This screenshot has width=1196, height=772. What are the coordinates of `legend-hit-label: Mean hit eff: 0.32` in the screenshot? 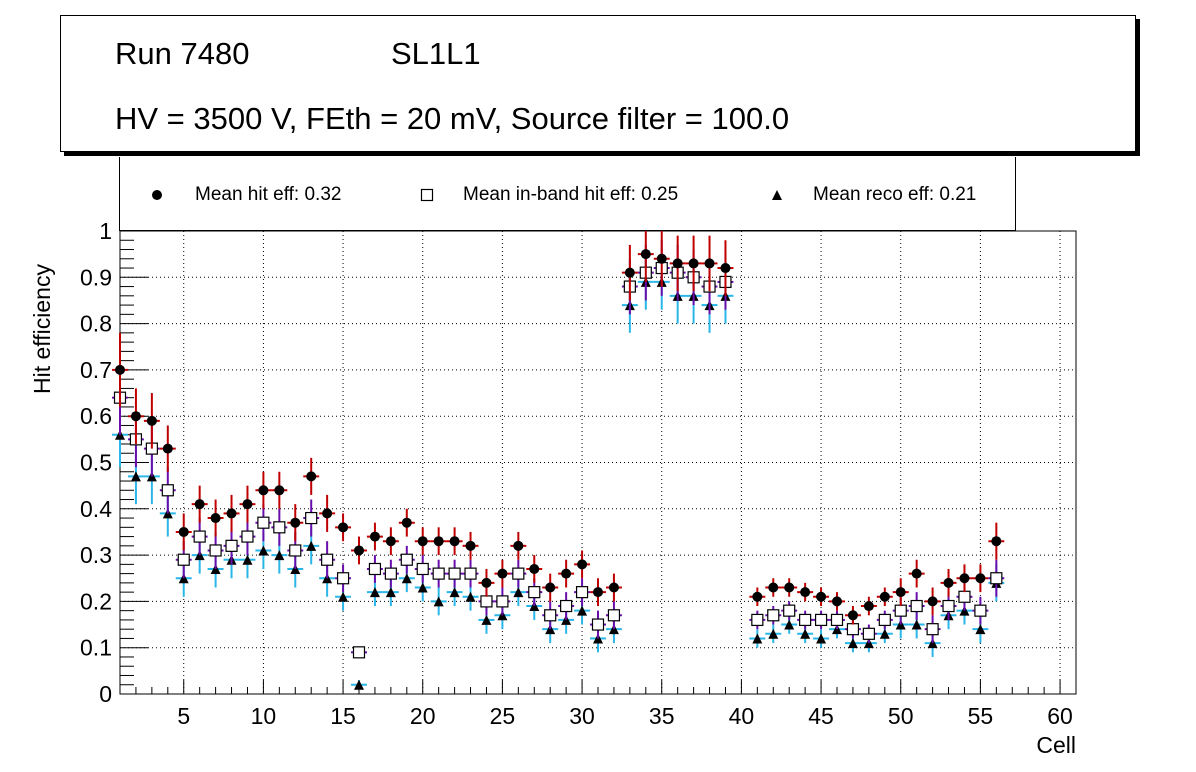 It's located at (268, 194).